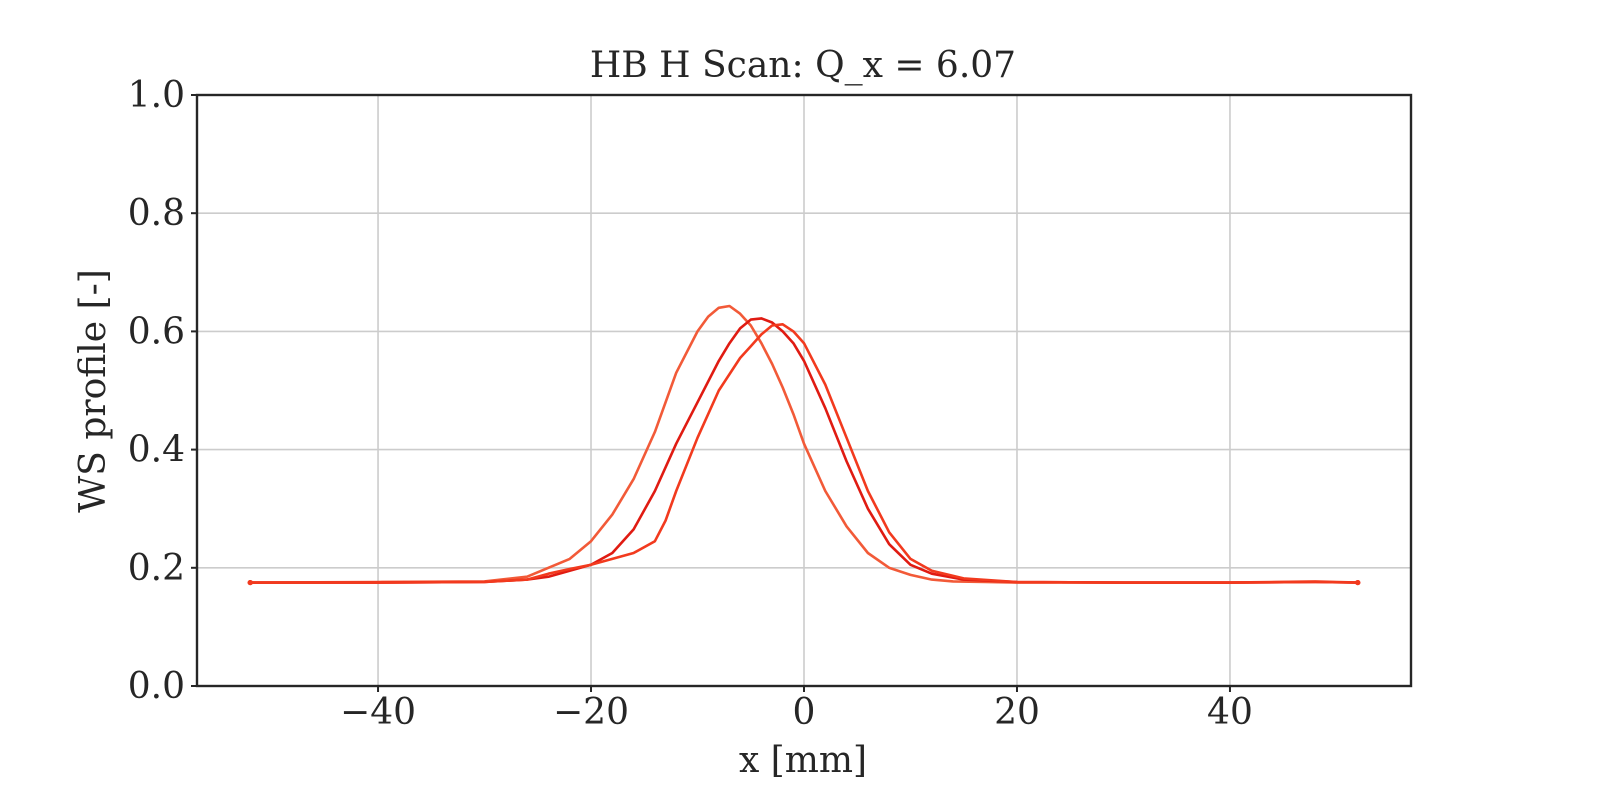  Describe the element at coordinates (803, 65) in the screenshot. I see `chart-title: HB H Scan: Q_x = 6.07` at that location.